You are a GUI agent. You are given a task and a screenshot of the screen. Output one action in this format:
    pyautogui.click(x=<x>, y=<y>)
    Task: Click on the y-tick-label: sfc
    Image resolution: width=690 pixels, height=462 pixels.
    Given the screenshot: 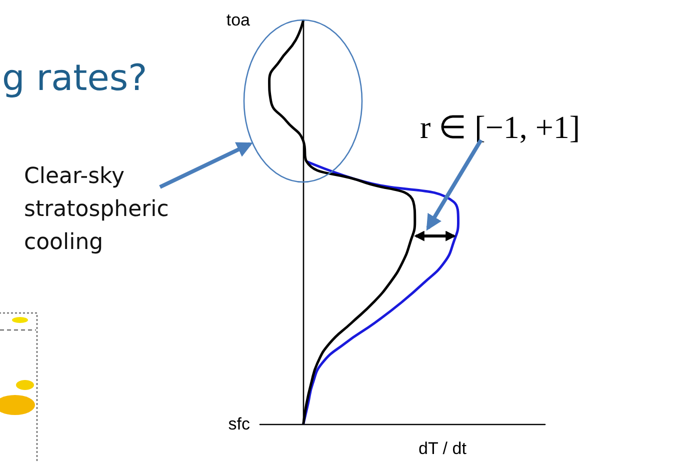 What is the action you would take?
    pyautogui.click(x=239, y=424)
    